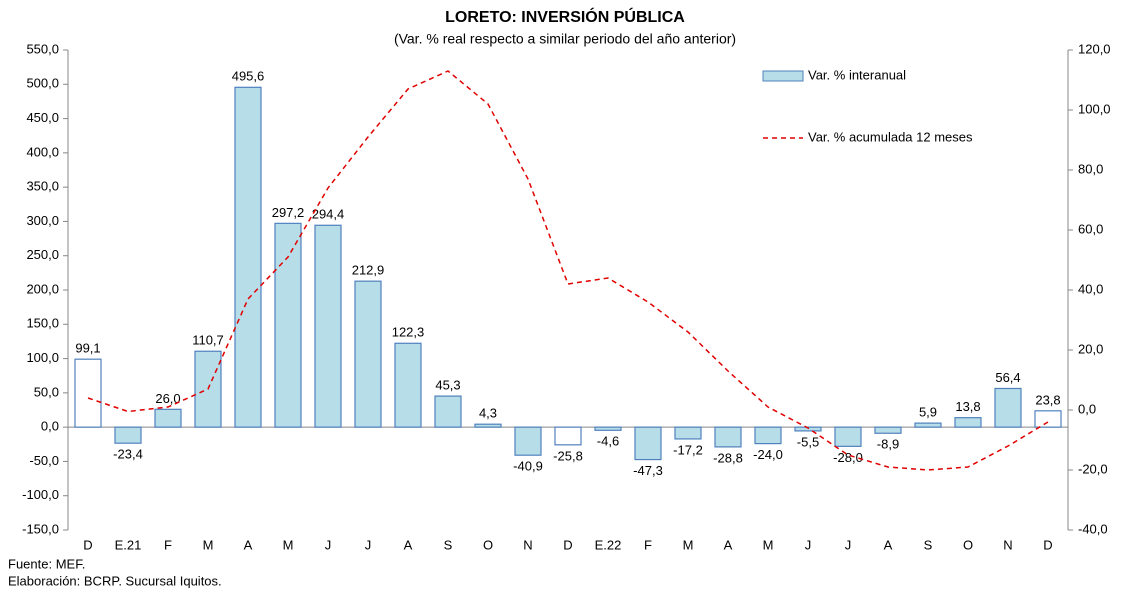 The width and height of the screenshot is (1130, 594). I want to click on value-label: 26,0, so click(167, 398).